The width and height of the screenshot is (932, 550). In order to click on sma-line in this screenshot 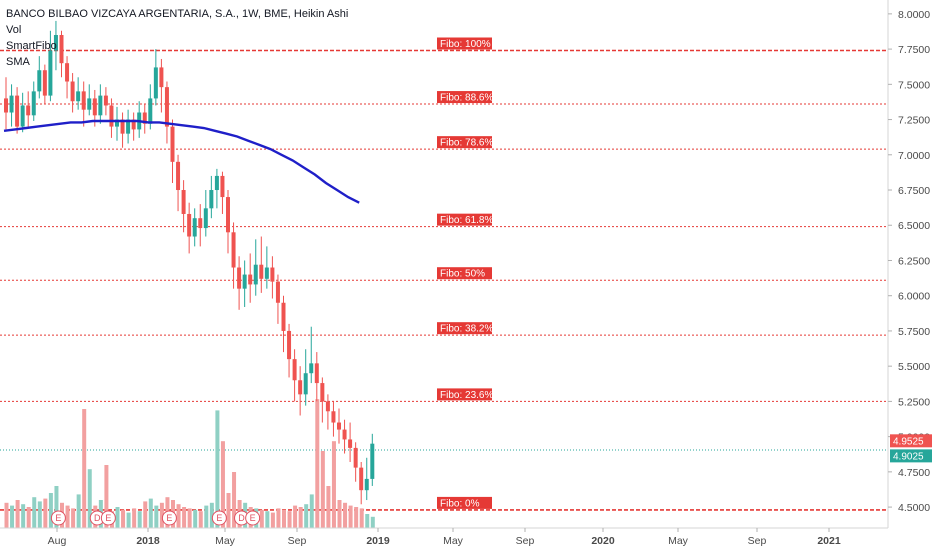, I will do `click(181, 161)`.